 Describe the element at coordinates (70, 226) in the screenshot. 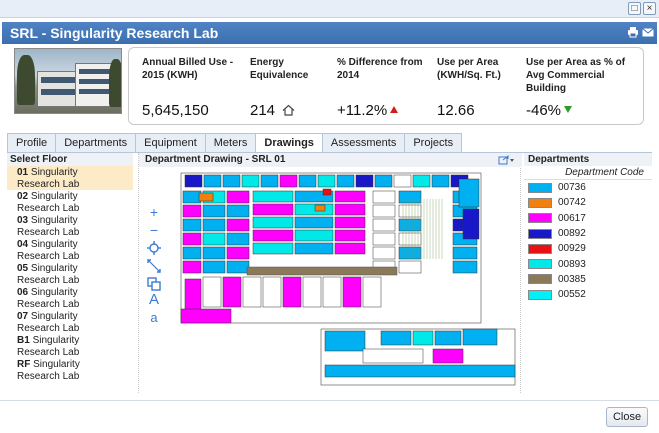

I see `floor-item: 03 Singularity Research Lab` at that location.